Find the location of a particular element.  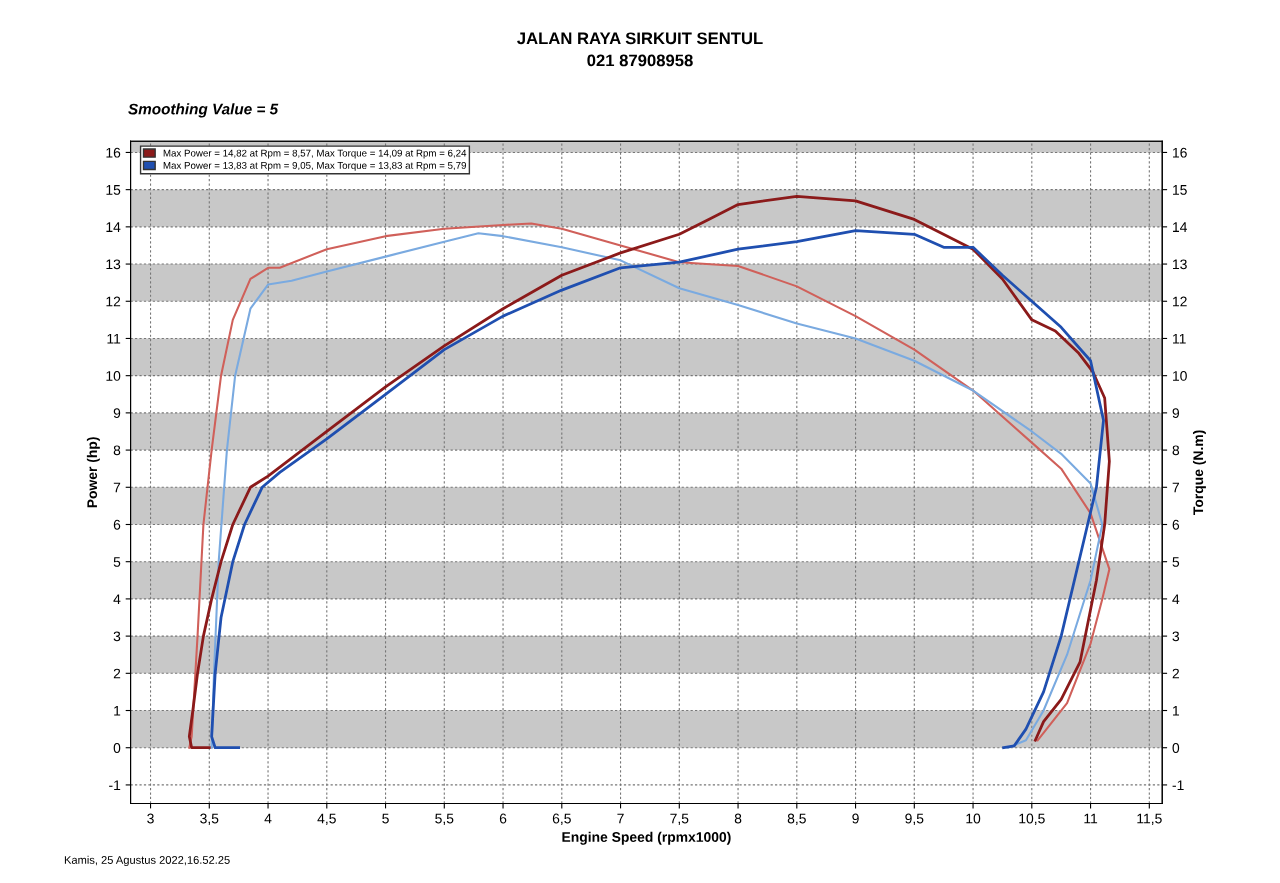

y-tick-label: 14 is located at coordinates (113, 227).